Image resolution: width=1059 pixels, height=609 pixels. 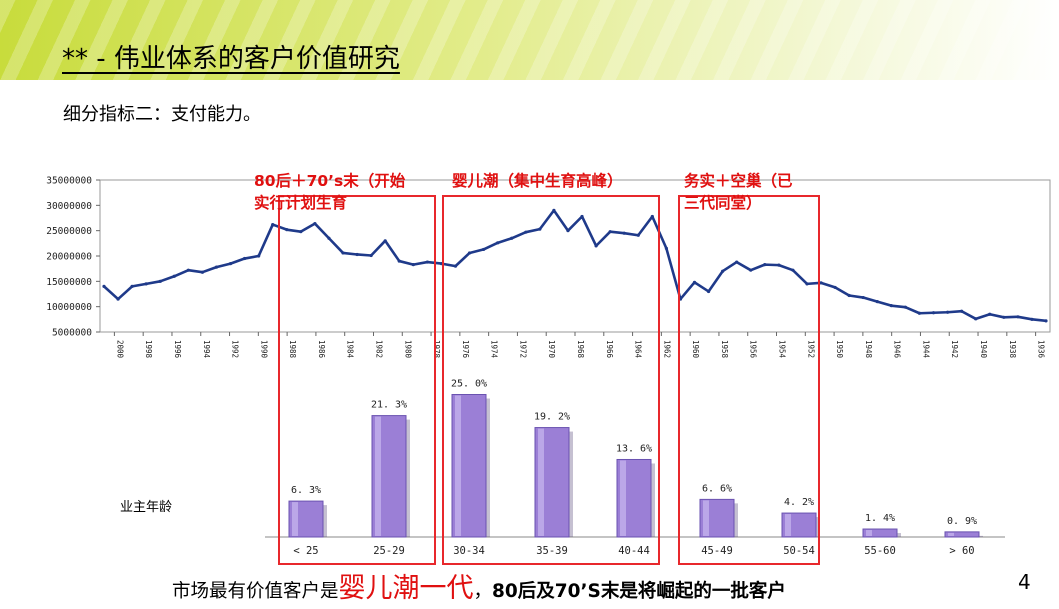 What do you see at coordinates (321, 349) in the screenshot?
I see `x-tick-label: 1986` at bounding box center [321, 349].